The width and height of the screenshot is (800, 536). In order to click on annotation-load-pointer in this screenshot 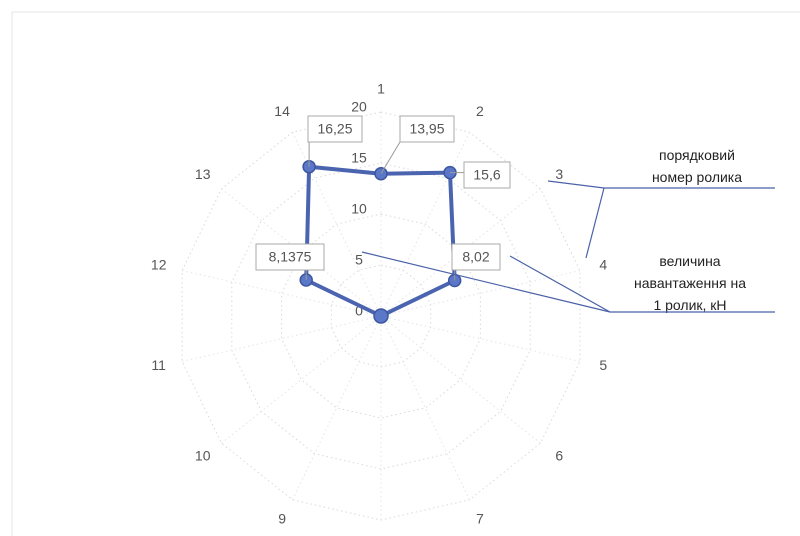, I will do `click(486, 282)`.